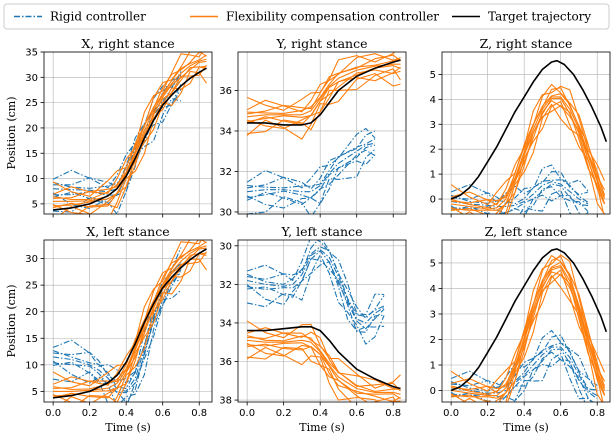 This screenshot has width=613, height=443. What do you see at coordinates (31, 286) in the screenshot?
I see `y-tick-label: 25` at bounding box center [31, 286].